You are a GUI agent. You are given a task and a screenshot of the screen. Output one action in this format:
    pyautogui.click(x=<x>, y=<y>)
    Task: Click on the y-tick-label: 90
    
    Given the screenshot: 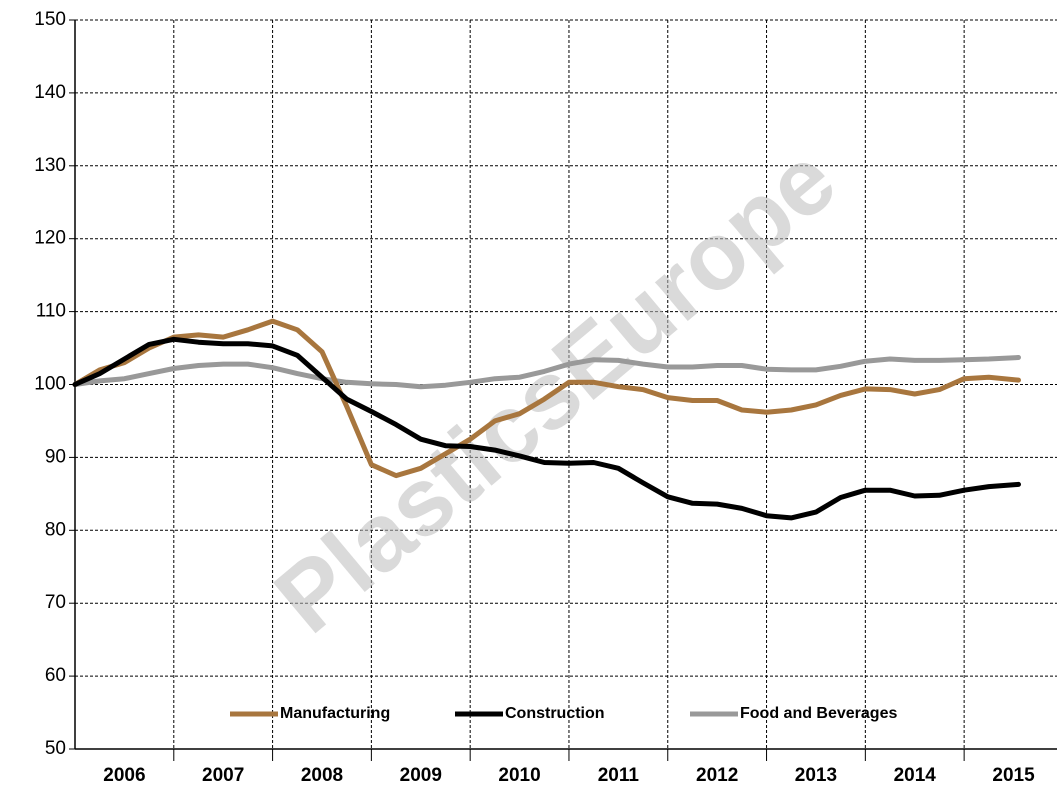 What is the action you would take?
    pyautogui.click(x=55, y=456)
    